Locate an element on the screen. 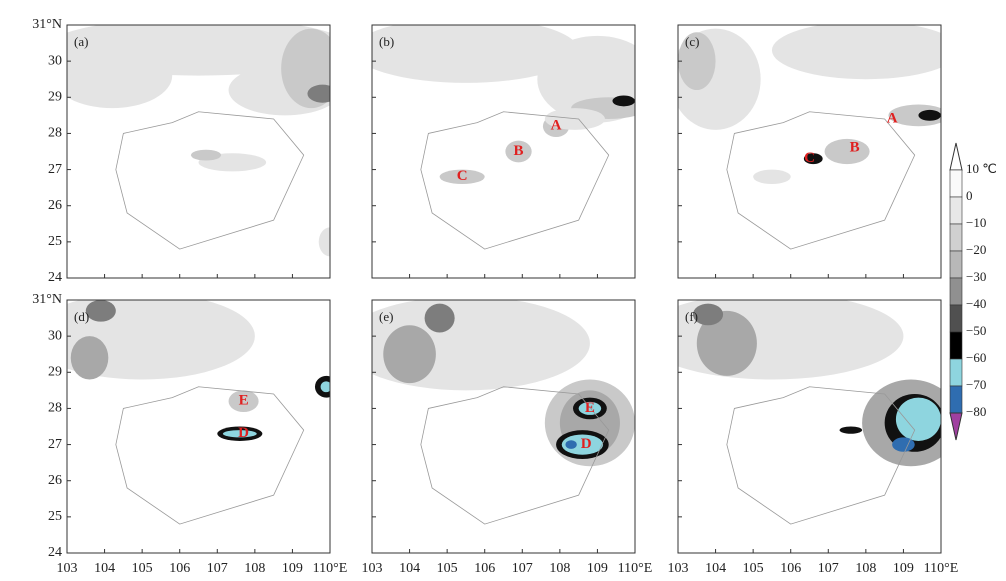 This screenshot has height=581, width=1006. y-tick-label: 26 is located at coordinates (55, 205).